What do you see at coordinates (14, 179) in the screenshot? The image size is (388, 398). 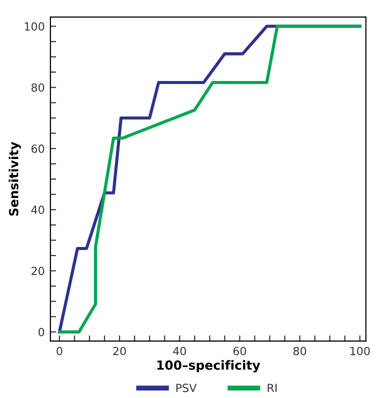 I see `y-axis-title: Sensitivity` at bounding box center [14, 179].